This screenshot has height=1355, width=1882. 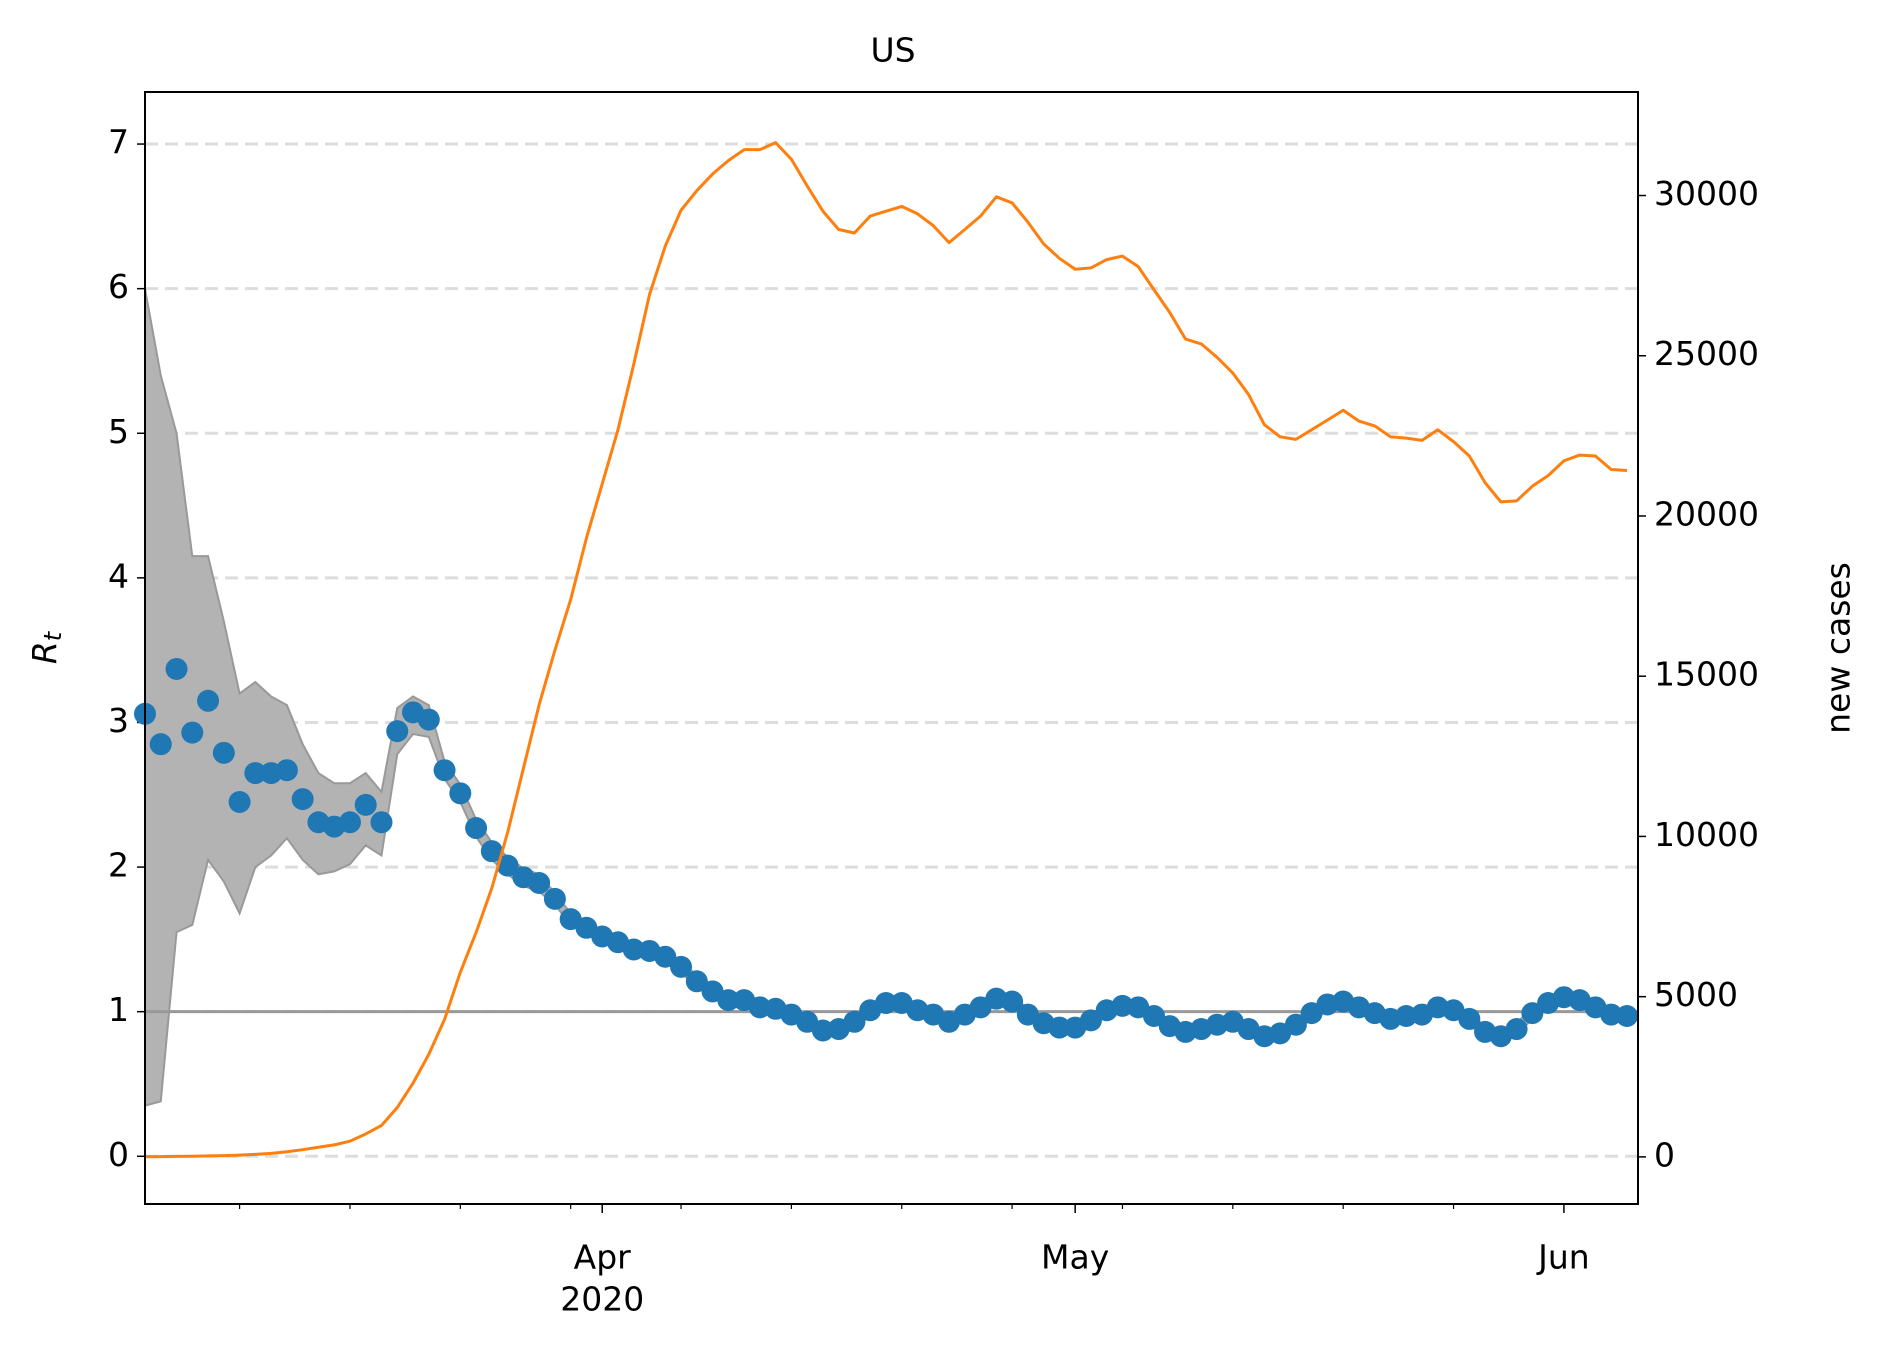 I want to click on x-tick-label: Apr, so click(x=603, y=1257).